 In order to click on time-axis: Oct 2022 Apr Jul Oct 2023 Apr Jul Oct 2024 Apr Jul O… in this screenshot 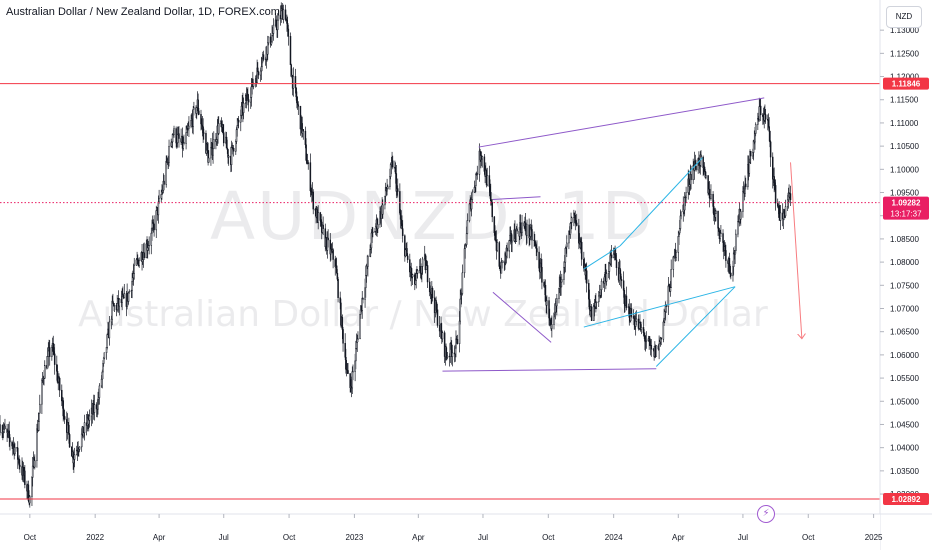, I will do `click(466, 531)`.